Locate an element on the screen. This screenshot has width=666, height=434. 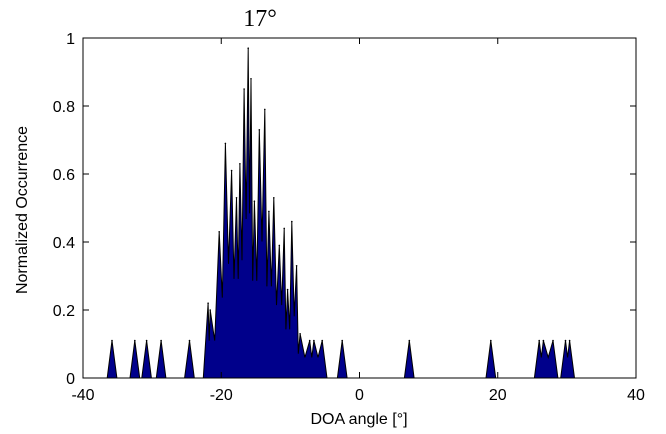
x-tick-label-4: 40 is located at coordinates (636, 395).